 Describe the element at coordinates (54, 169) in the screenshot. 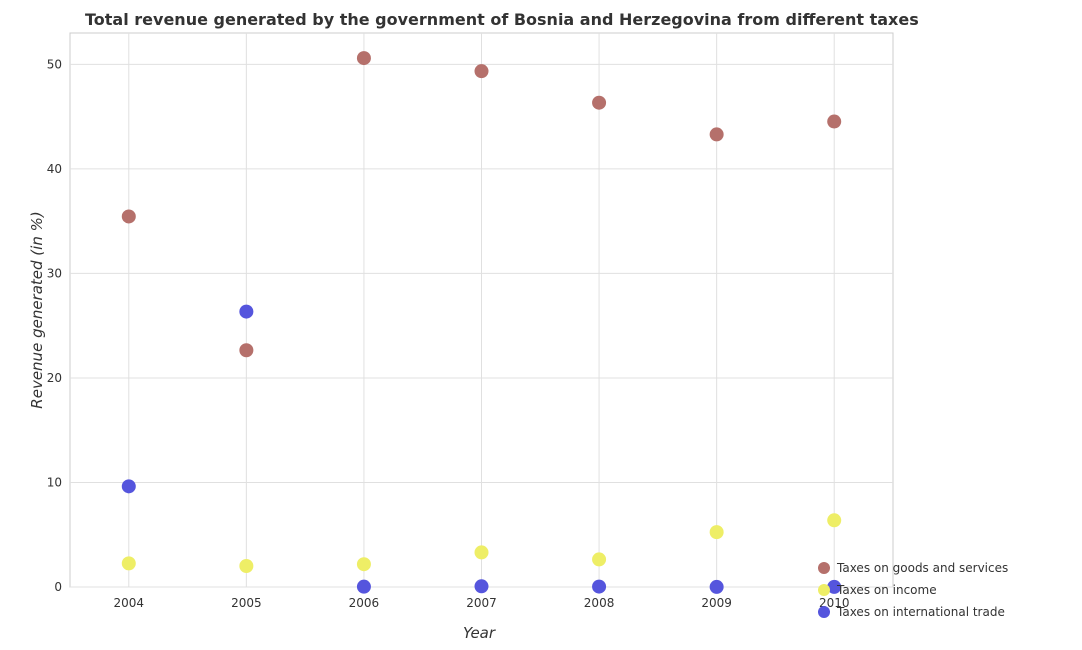

I see `y-tick-label: 40` at that location.